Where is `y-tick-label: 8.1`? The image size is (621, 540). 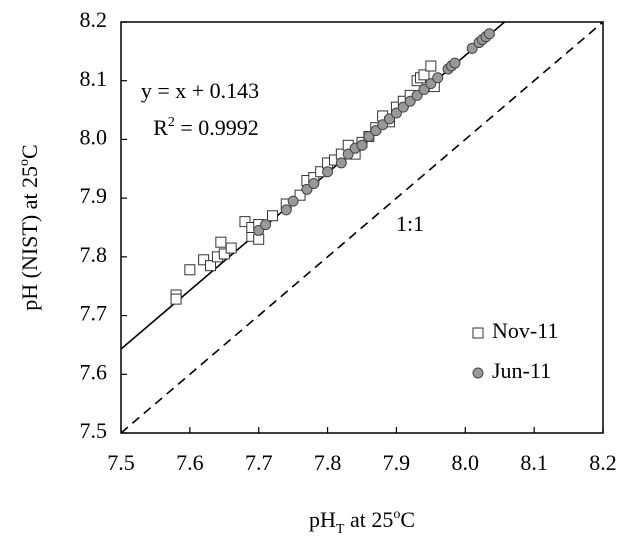 y-tick-label: 8.1 is located at coordinates (94, 78).